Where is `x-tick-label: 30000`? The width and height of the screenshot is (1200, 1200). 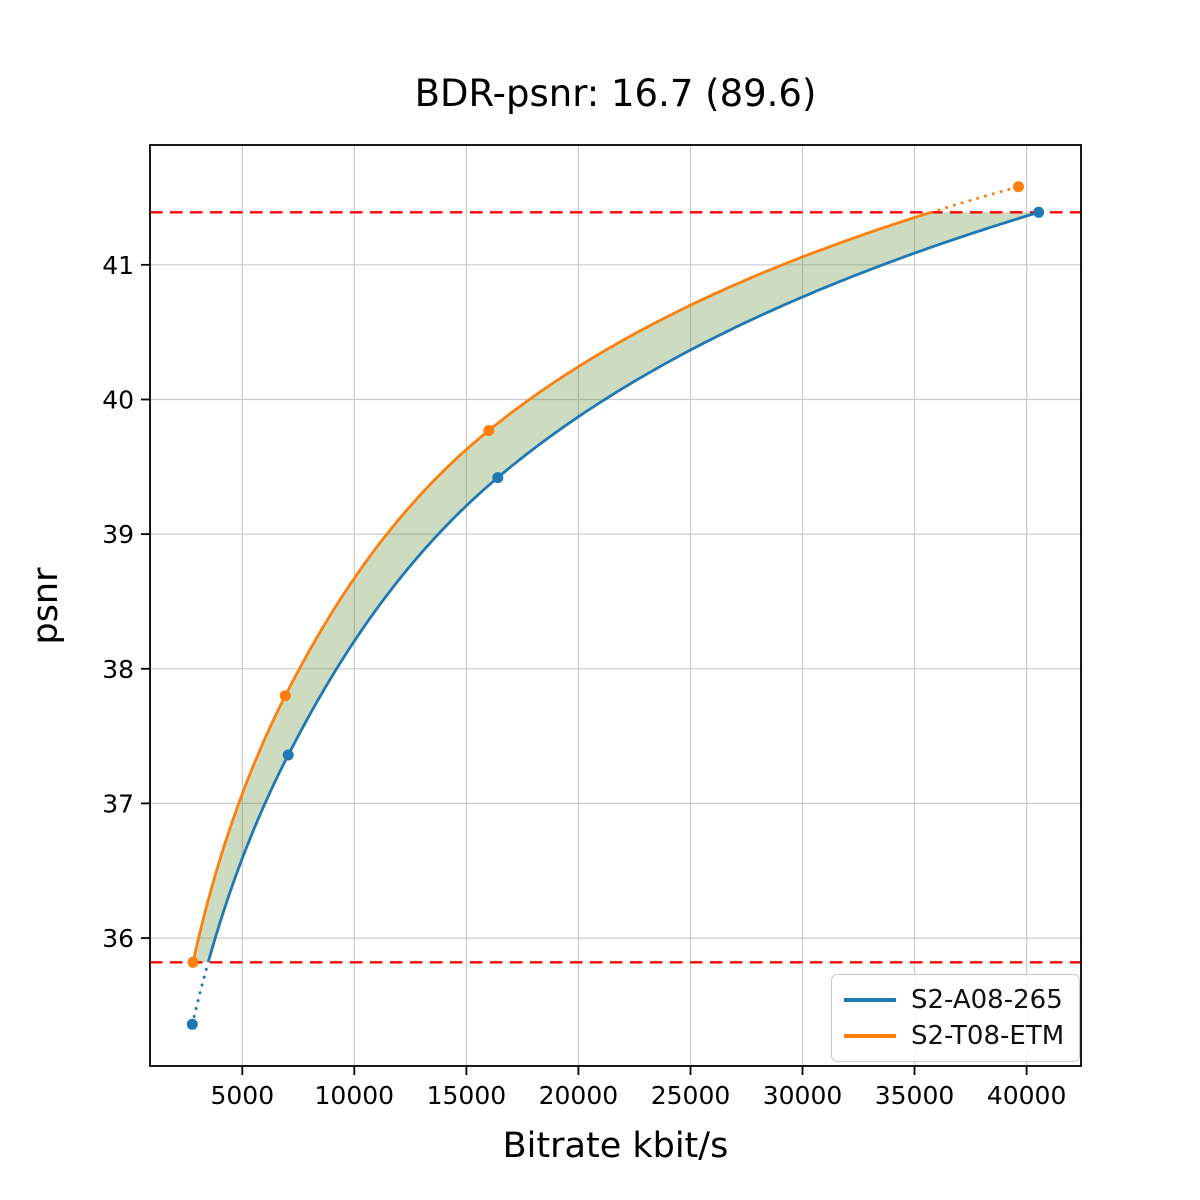
x-tick-label: 30000 is located at coordinates (803, 1095).